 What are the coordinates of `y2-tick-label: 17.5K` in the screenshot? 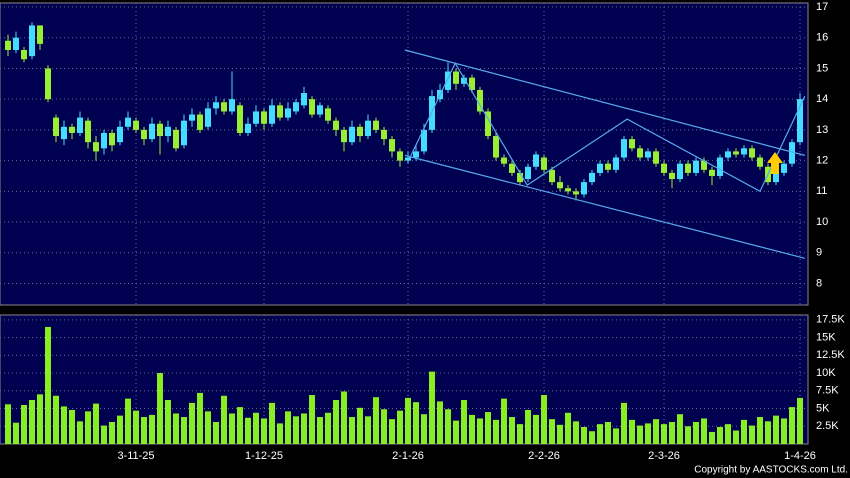 It's located at (830, 320).